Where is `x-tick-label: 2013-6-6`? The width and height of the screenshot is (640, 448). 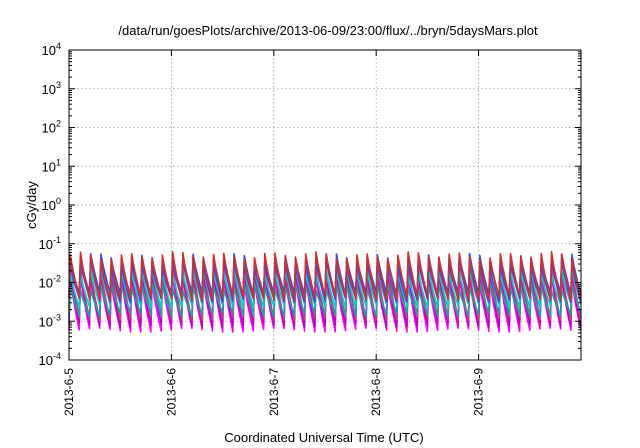 x-tick-label: 2013-6-6 is located at coordinates (171, 392).